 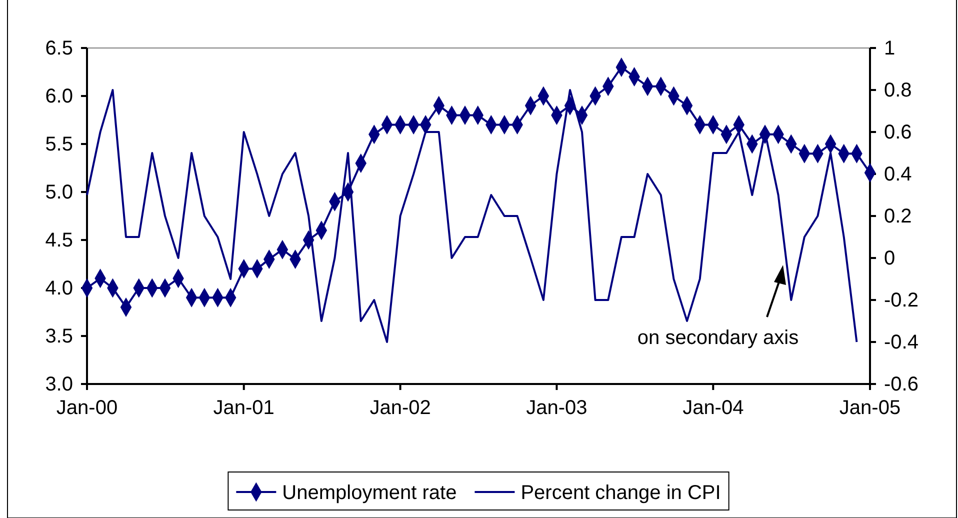 I want to click on x-tick-label: Jan-04, so click(x=713, y=408).